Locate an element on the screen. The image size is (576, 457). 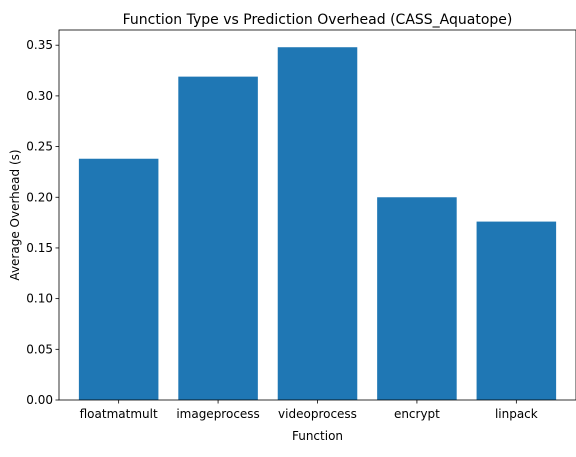
y-tick-label: 0.00 is located at coordinates (39, 400).